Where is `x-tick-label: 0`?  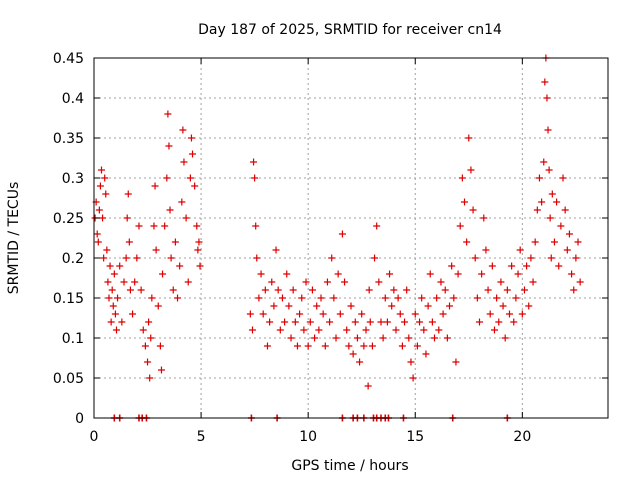 x-tick-label: 0 is located at coordinates (94, 437).